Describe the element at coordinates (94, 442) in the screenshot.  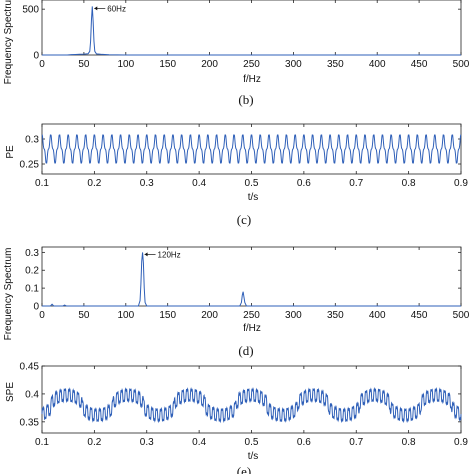
I see `panel-e-xtick-label: 0.2` at that location.